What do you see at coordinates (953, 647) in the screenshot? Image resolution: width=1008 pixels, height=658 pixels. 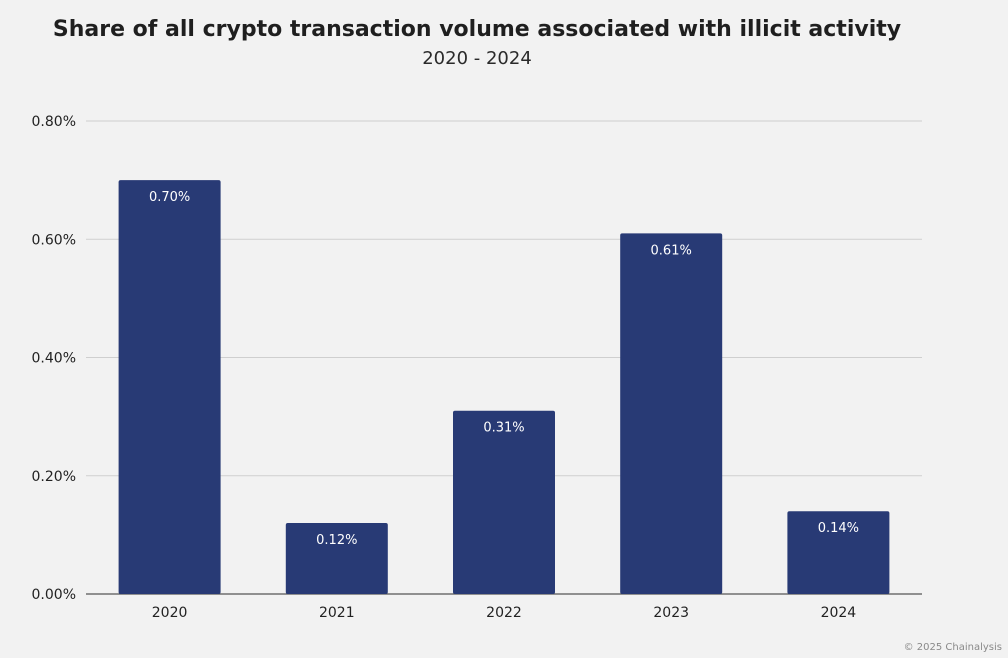 I see `credit-text: © 2025 Chainalysis` at bounding box center [953, 647].